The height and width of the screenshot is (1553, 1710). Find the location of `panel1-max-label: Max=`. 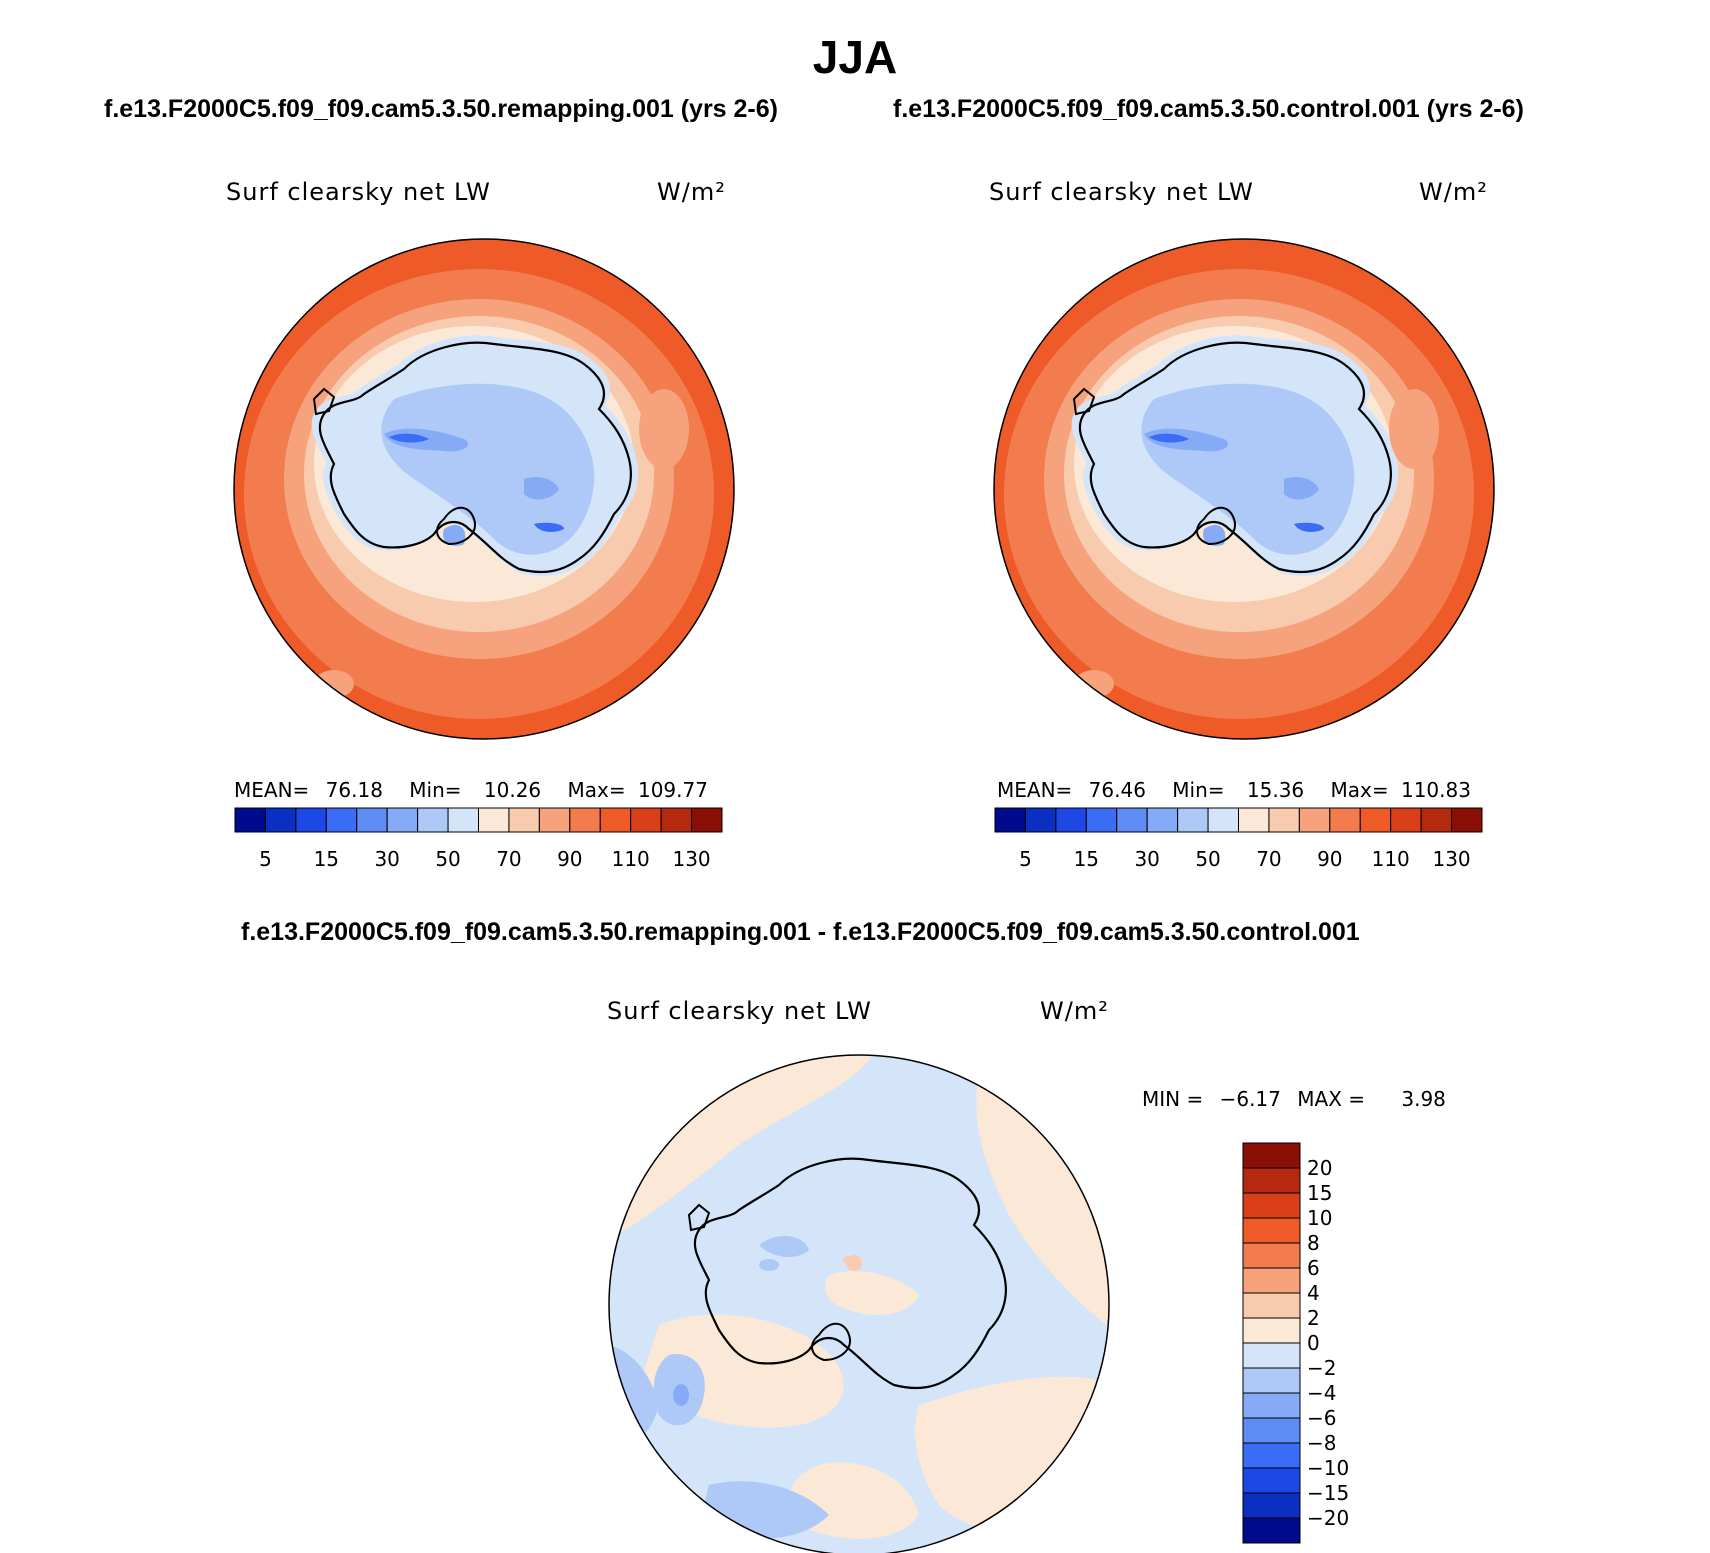

panel1-max-label: Max= is located at coordinates (596, 790).